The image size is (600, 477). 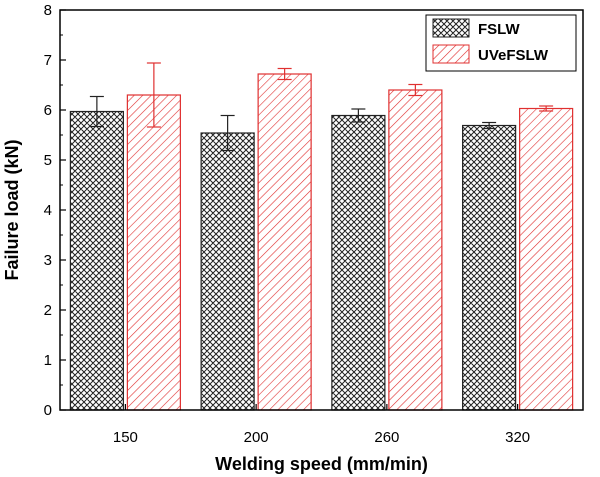 What do you see at coordinates (321, 464) in the screenshot?
I see `x-axis-title: Welding speed (mm/min)` at bounding box center [321, 464].